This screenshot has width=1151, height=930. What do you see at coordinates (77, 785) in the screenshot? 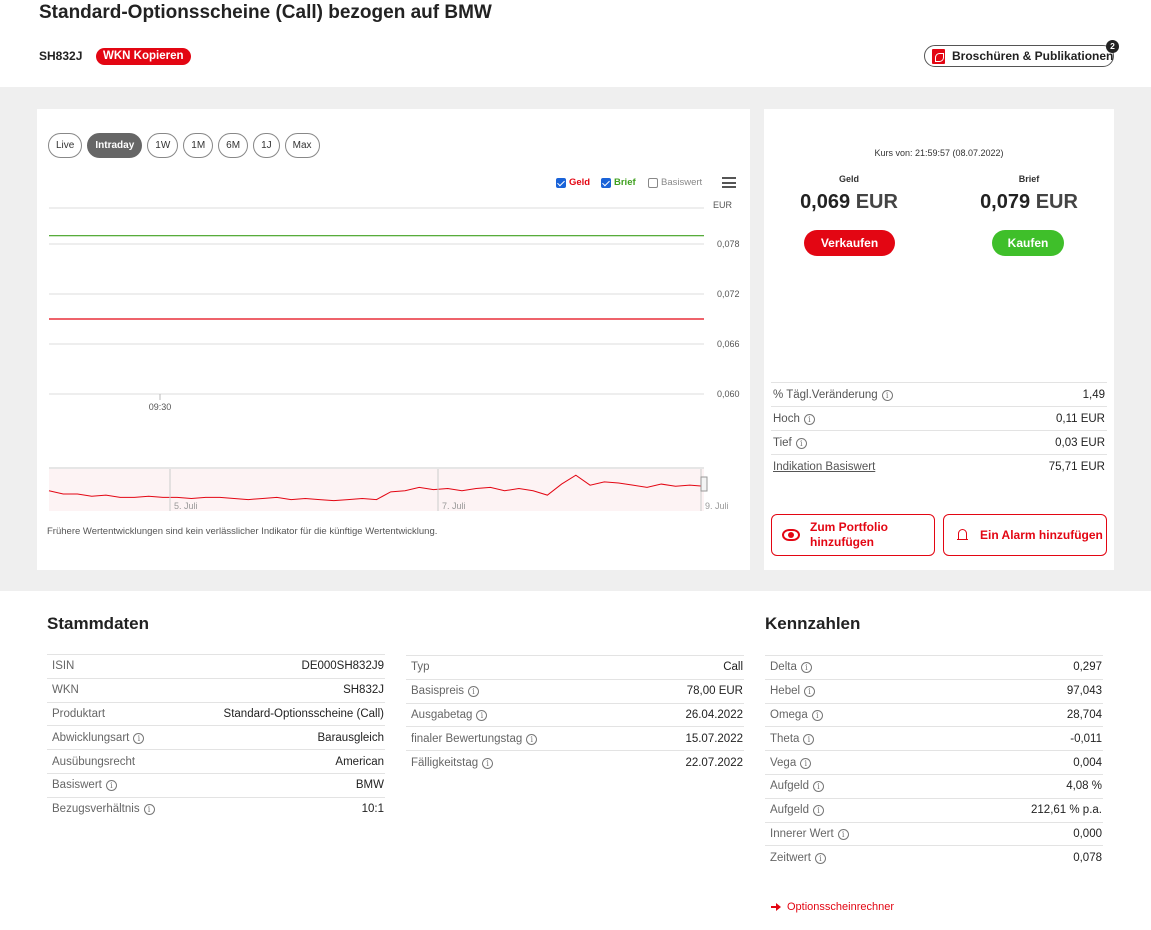
I see `row-label: Basiswert` at bounding box center [77, 785].